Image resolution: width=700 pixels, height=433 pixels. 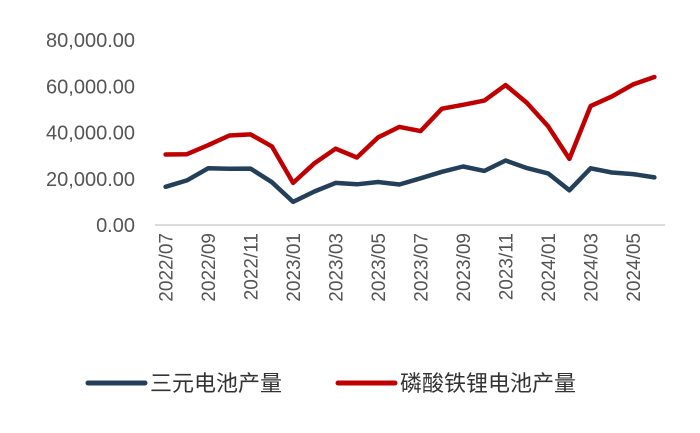 I want to click on x-tick-label: 2024/03, so click(x=591, y=267).